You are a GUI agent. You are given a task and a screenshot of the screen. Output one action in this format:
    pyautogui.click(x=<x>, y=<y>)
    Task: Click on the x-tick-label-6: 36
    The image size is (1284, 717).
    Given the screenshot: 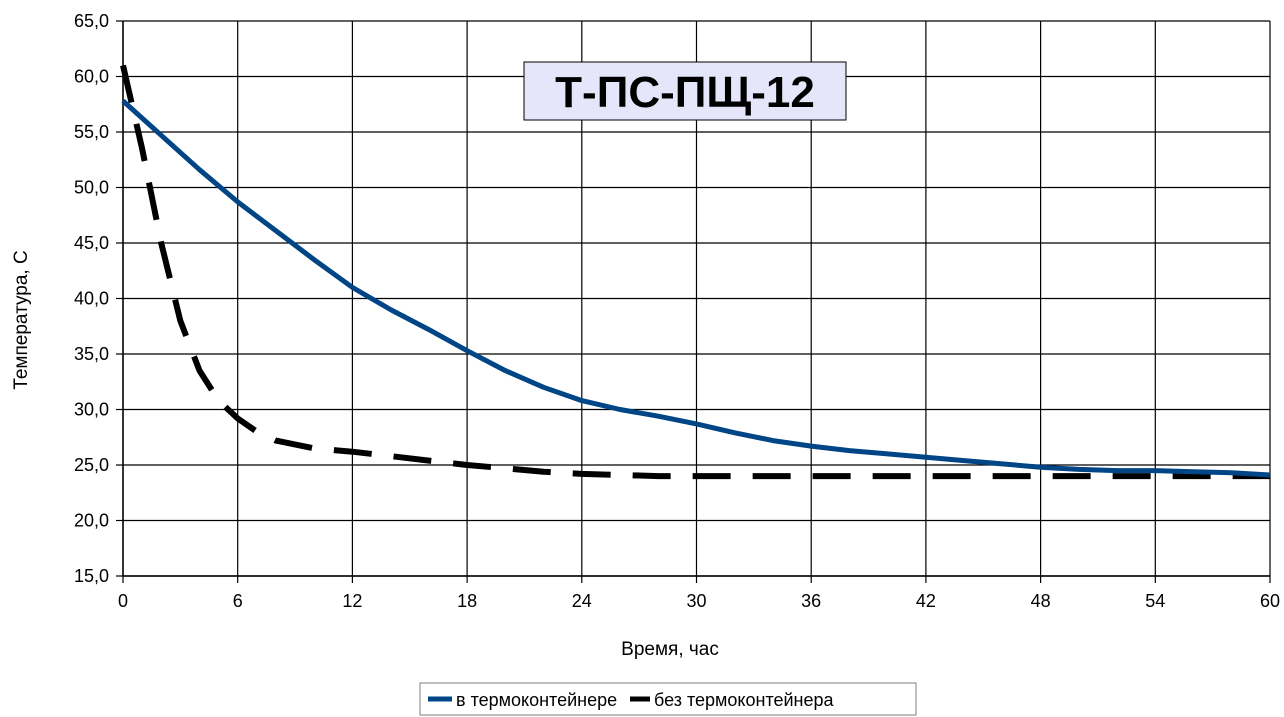 What is the action you would take?
    pyautogui.click(x=811, y=601)
    